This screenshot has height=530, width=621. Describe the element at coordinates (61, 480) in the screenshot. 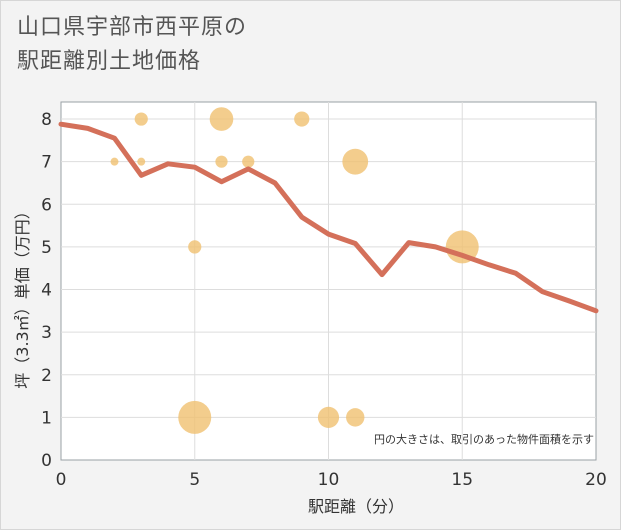

I see `x-tick-label-0: 0` at that location.